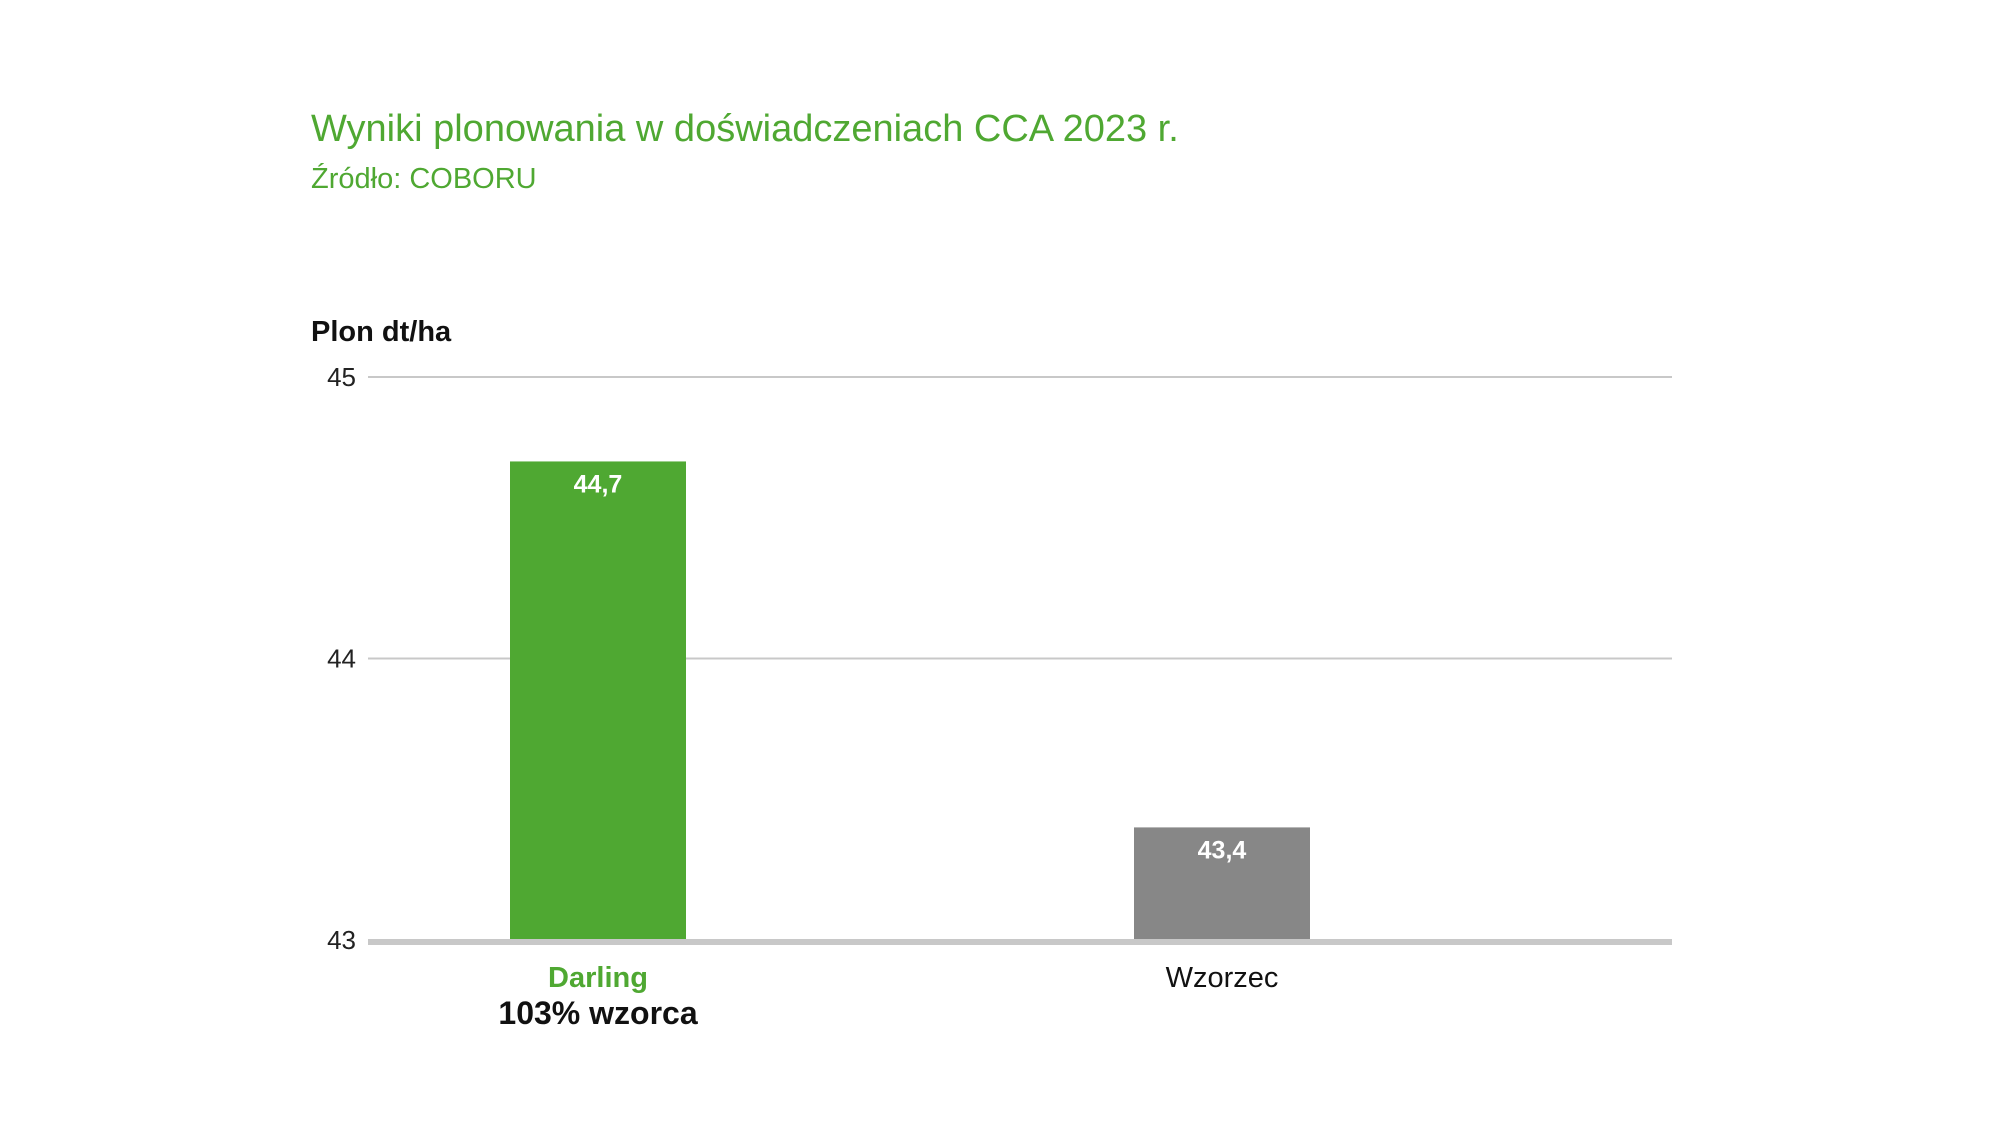 This screenshot has width=2000, height=1125. Describe the element at coordinates (1222, 850) in the screenshot. I see `data-label: 43,4` at that location.